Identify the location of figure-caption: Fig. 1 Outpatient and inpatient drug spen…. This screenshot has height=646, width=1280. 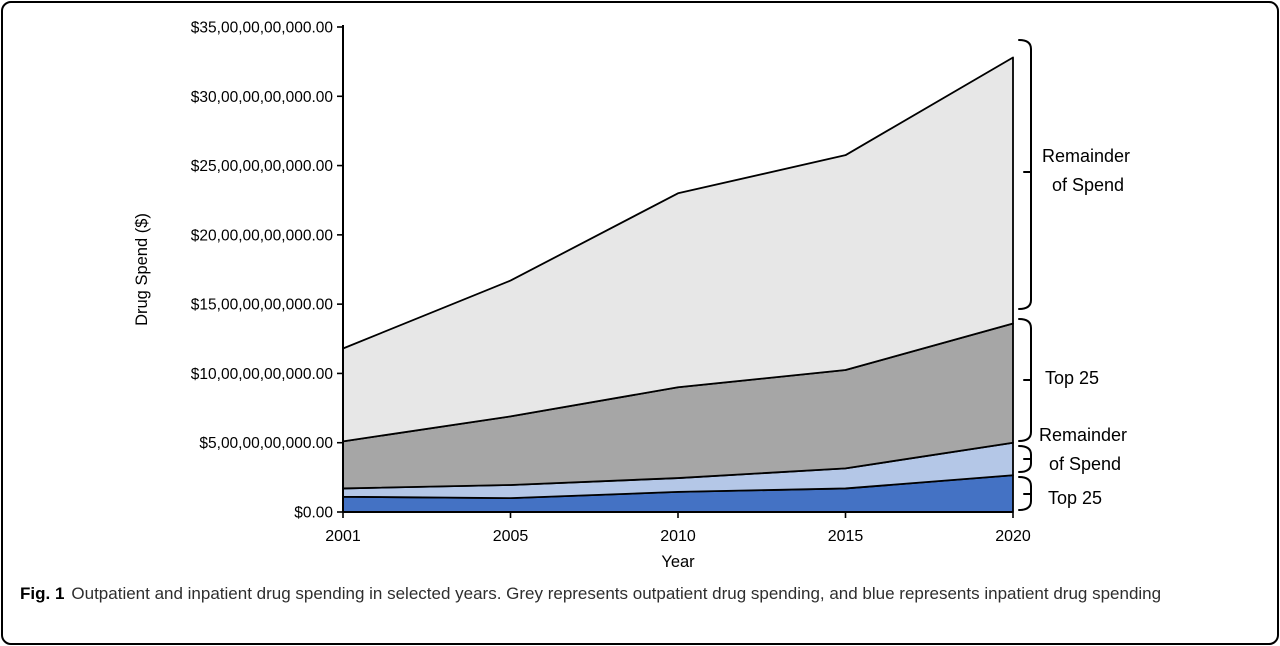
(643, 593).